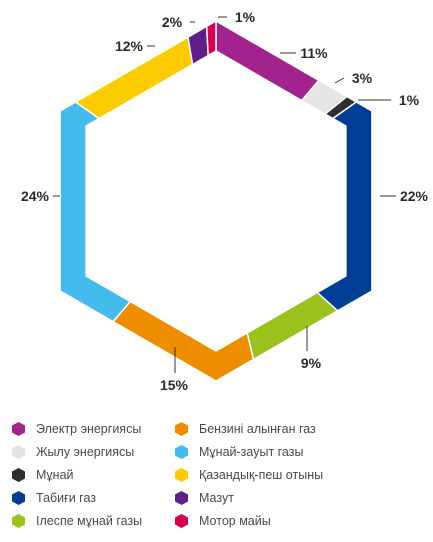  Describe the element at coordinates (35, 196) in the screenshot. I see `value-label-7: 24%` at that location.